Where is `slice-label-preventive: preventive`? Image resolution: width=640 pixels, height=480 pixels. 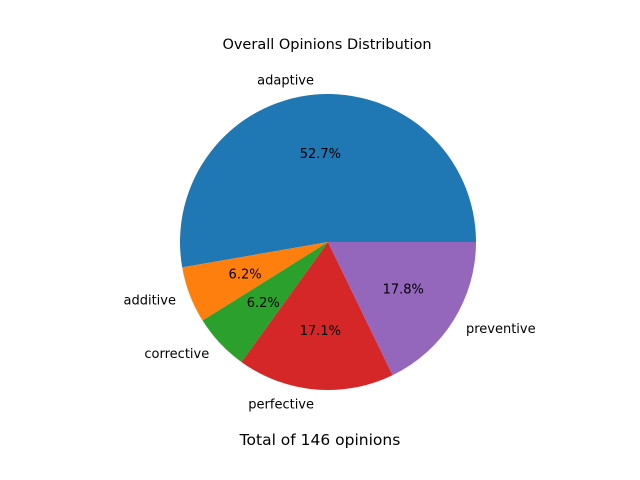
slice-label-preventive: preventive is located at coordinates (501, 329).